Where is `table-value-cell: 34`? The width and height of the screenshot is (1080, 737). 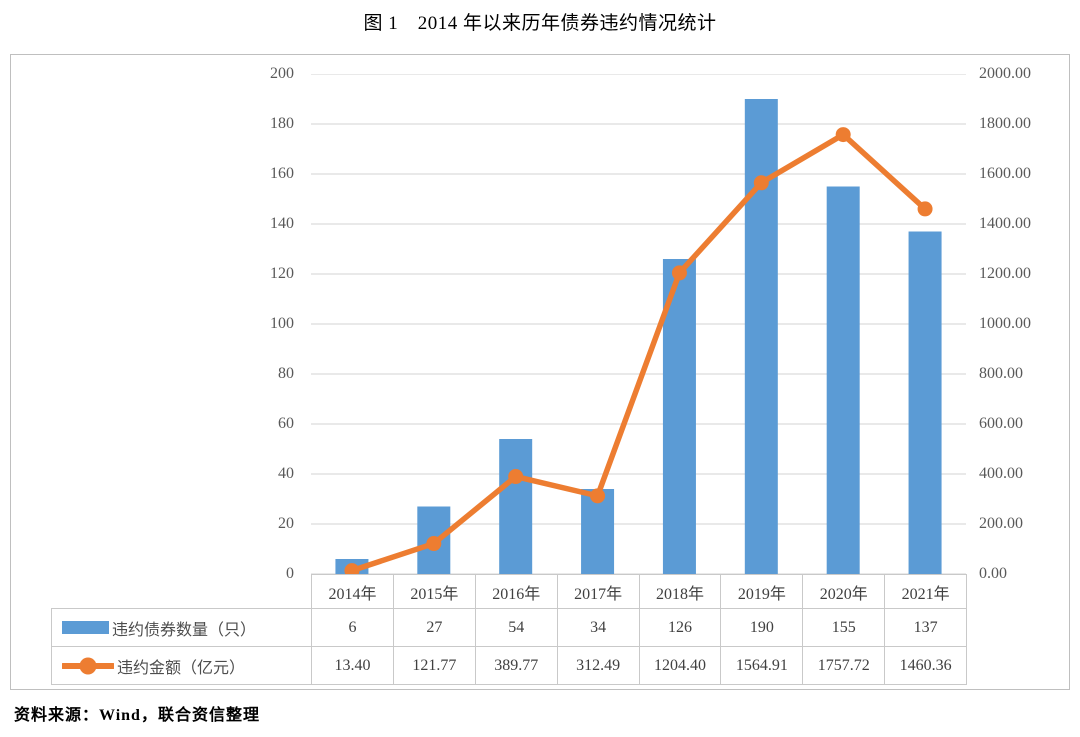 table-value-cell: 34 is located at coordinates (598, 627).